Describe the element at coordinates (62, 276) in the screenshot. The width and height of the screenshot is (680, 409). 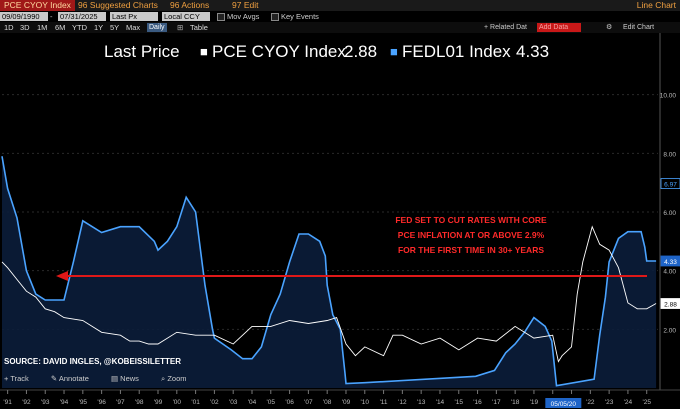
I see `arrow-head` at that location.